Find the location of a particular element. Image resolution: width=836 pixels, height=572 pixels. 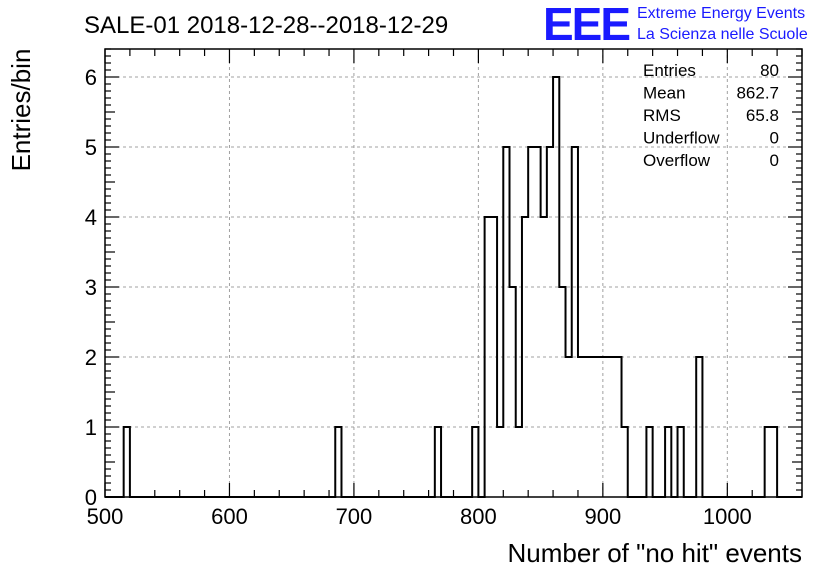

stat-label: Underflow is located at coordinates (681, 138).